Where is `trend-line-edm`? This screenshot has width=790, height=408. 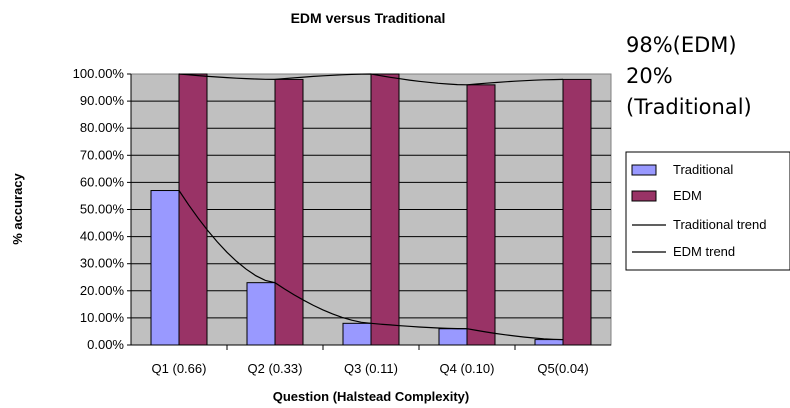
trend-line-edm is located at coordinates (371, 79).